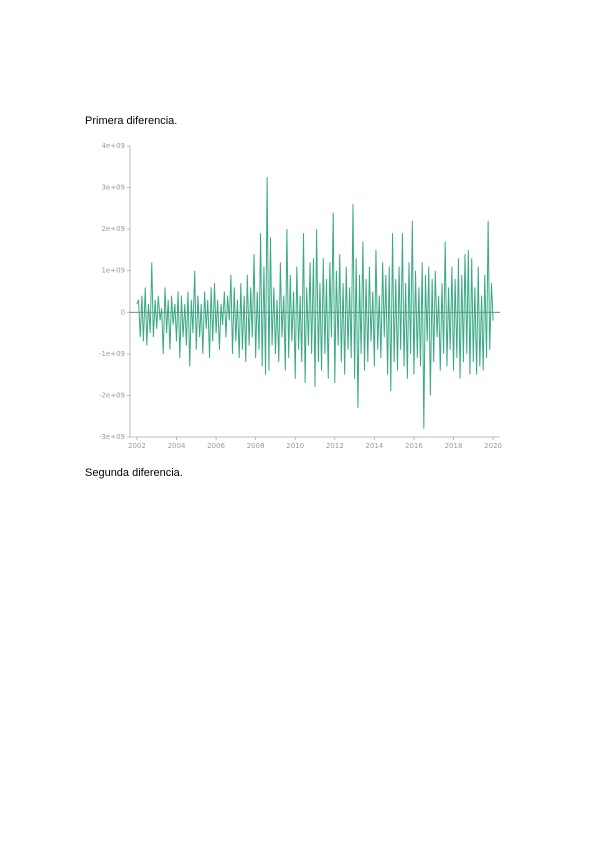 This screenshot has height=848, width=599. What do you see at coordinates (112, 437) in the screenshot?
I see `y-tick-label: -3e+09` at bounding box center [112, 437].